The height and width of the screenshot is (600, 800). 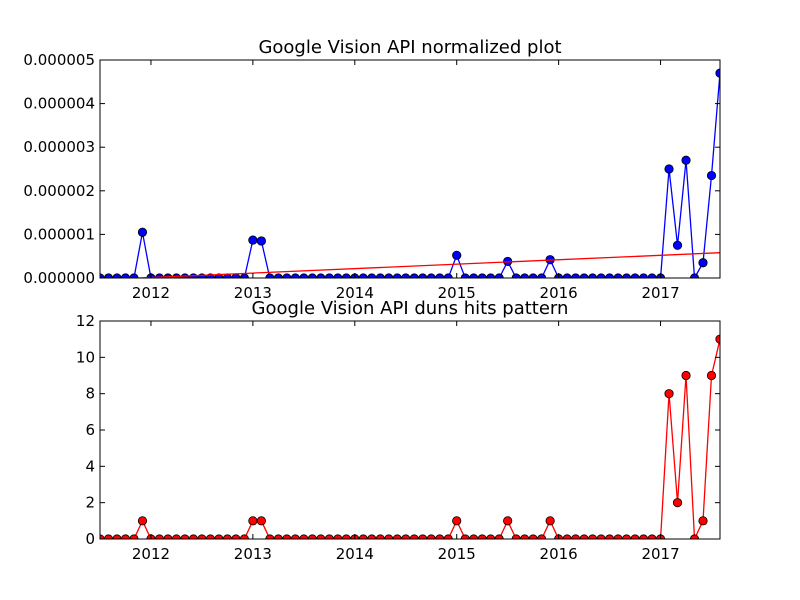 I want to click on y-tick-label: 0.000002, so click(x=59, y=191).